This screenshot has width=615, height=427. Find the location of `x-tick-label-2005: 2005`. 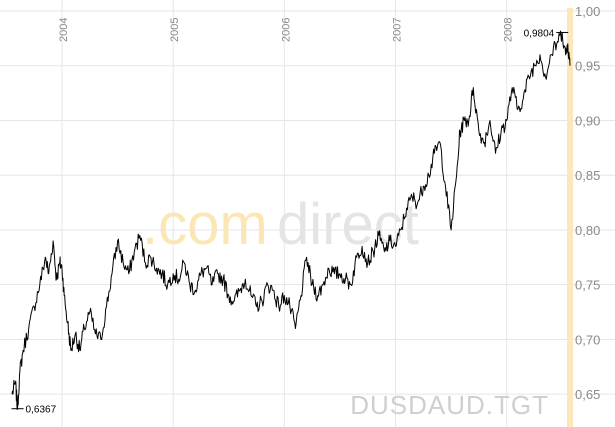

x-tick-label-2005: 2005 is located at coordinates (175, 30).